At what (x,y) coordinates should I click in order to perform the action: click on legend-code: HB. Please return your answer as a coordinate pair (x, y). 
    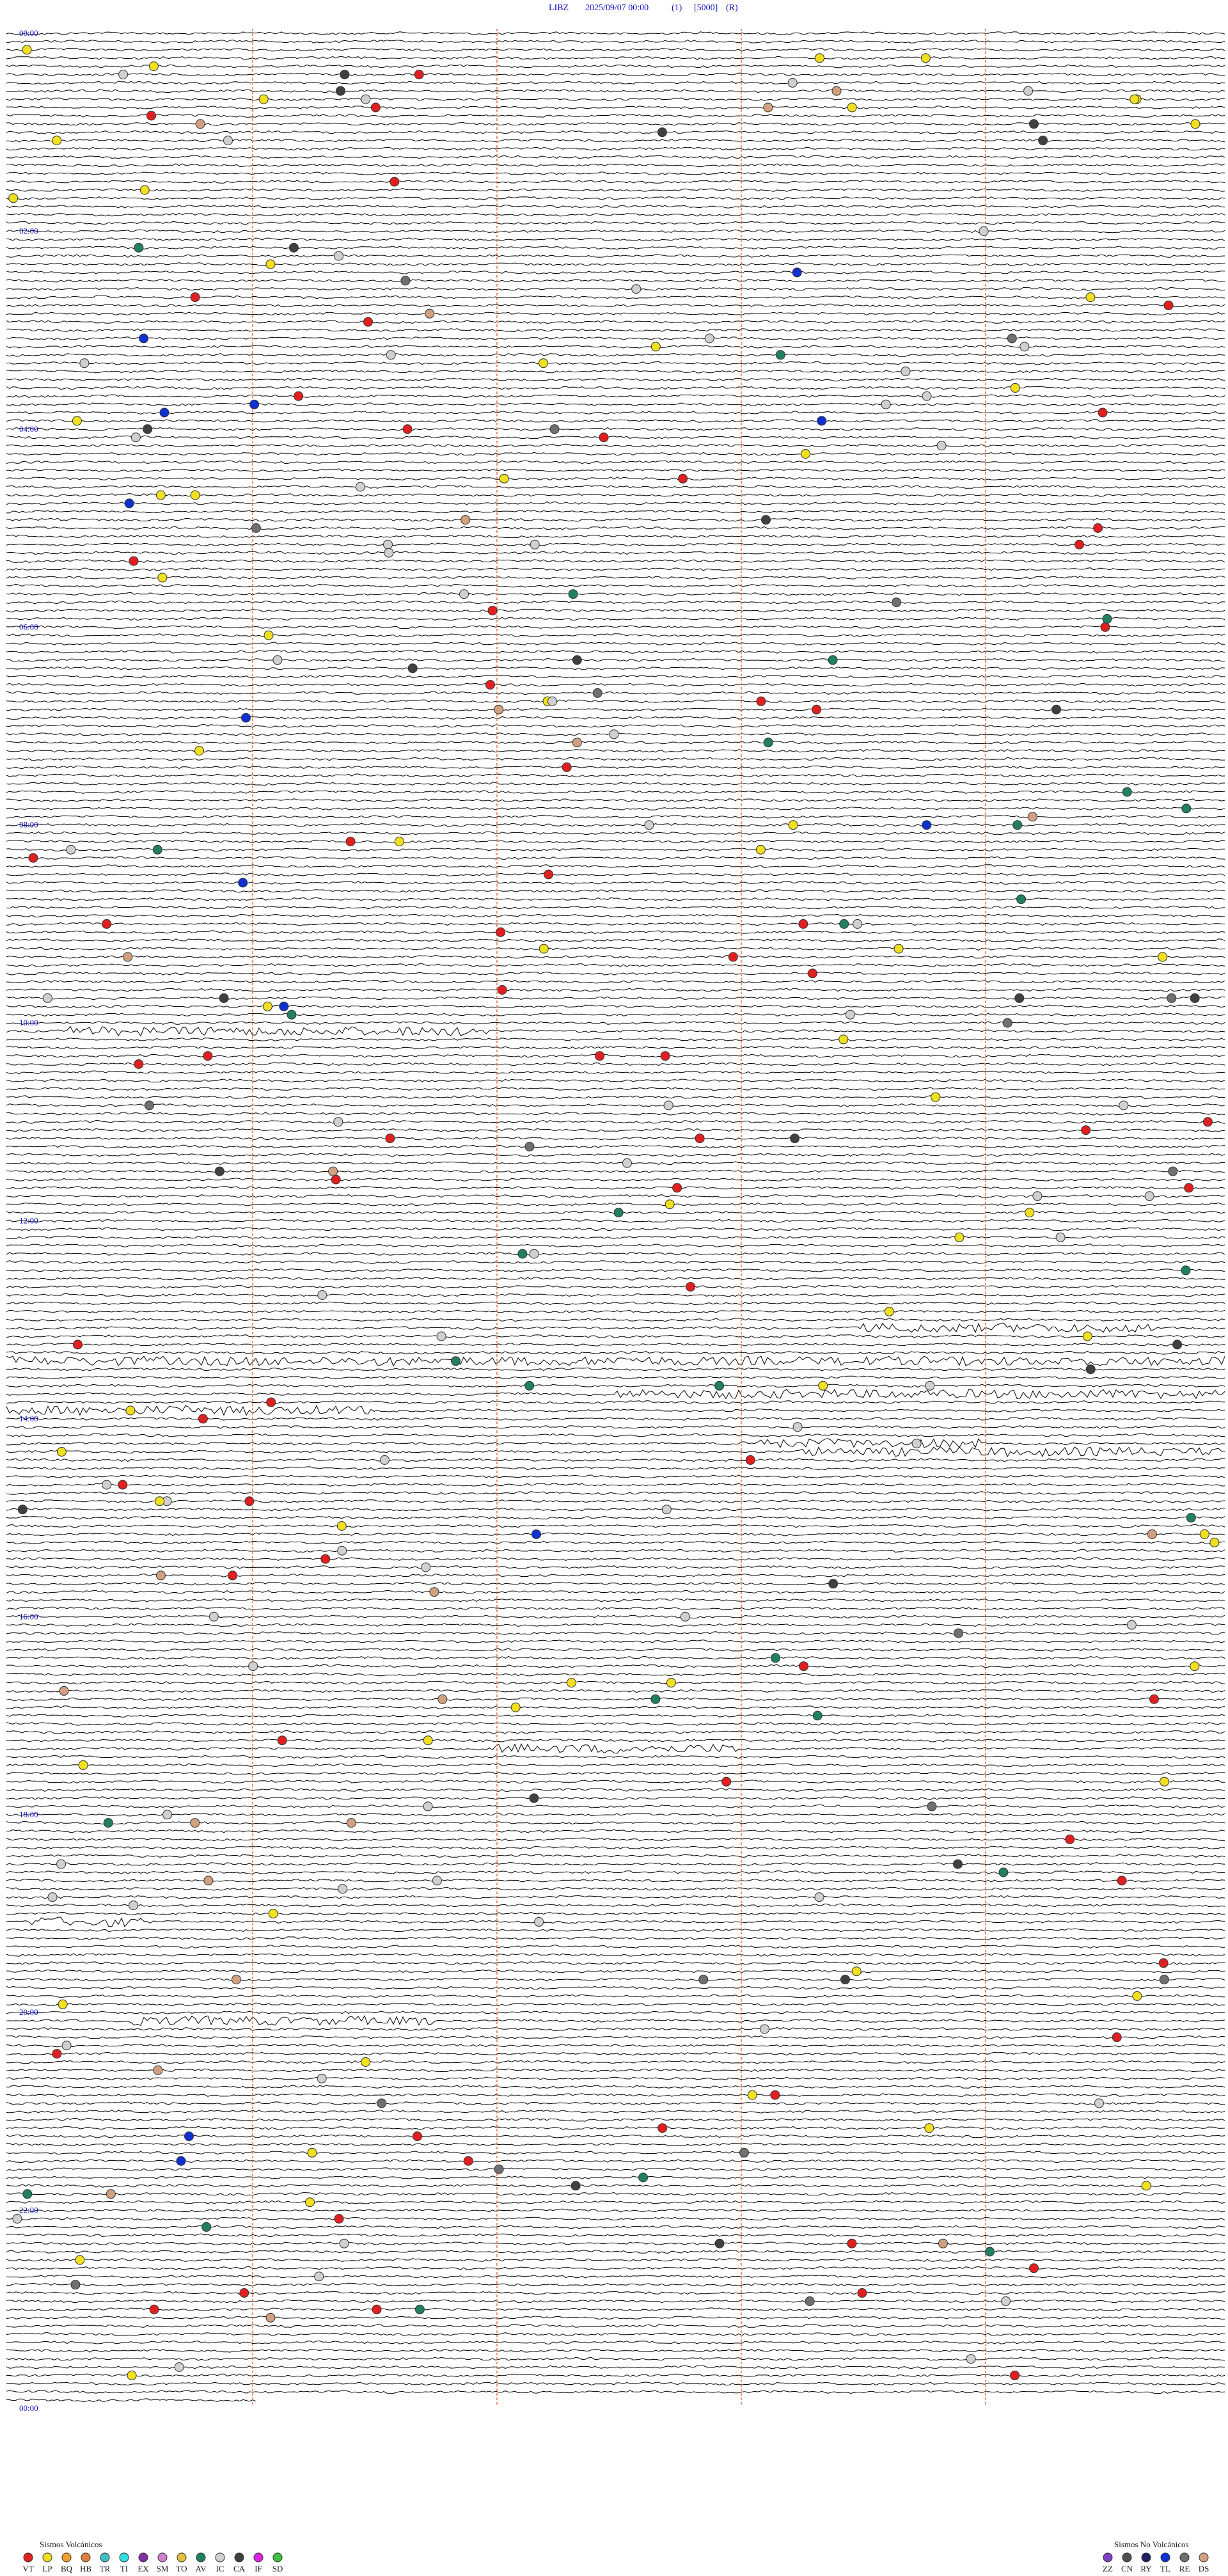
    Looking at the image, I should click on (85, 2568).